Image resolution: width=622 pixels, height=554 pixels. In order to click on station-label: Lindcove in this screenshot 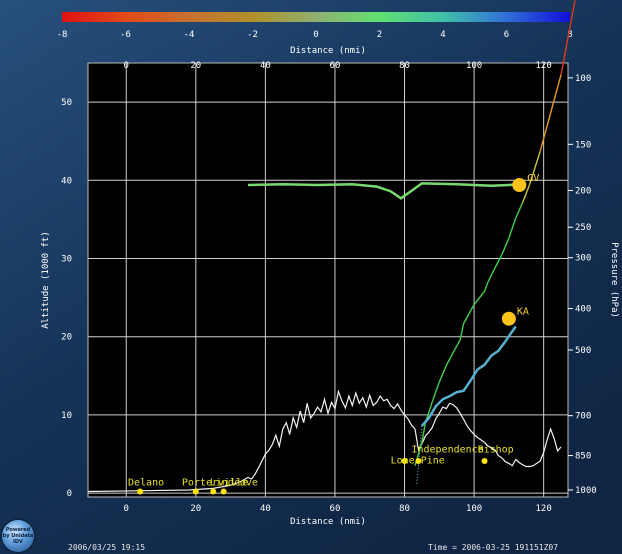, I will do `click(234, 482)`.